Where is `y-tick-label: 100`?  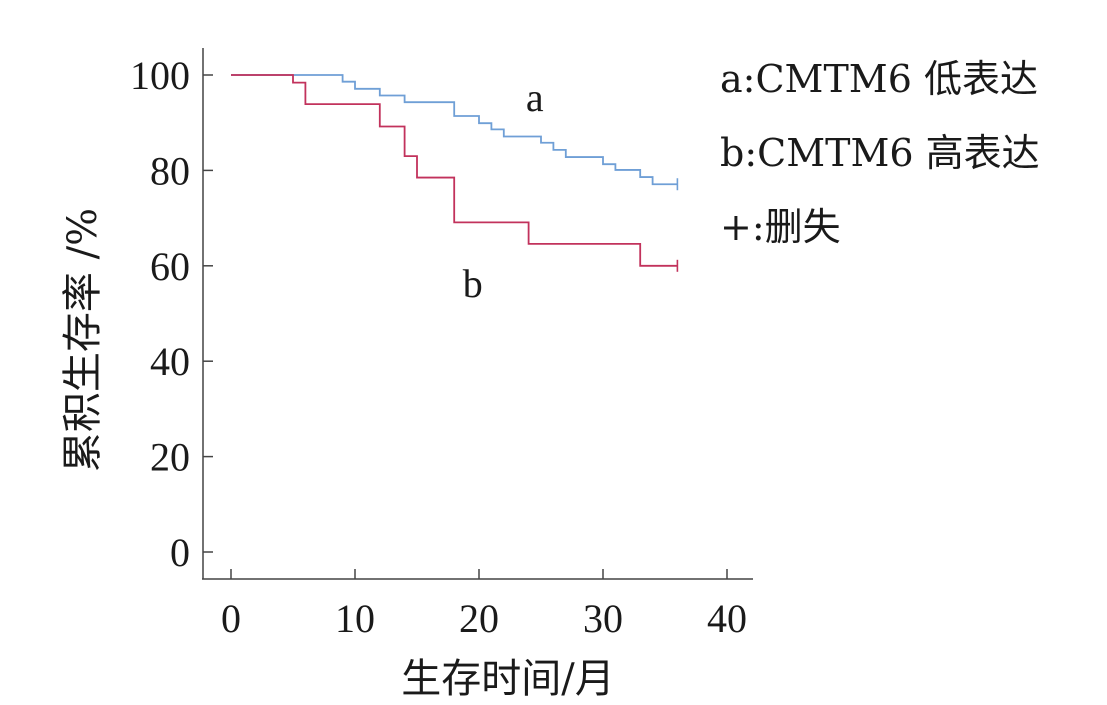 y-tick-label: 100 is located at coordinates (160, 75).